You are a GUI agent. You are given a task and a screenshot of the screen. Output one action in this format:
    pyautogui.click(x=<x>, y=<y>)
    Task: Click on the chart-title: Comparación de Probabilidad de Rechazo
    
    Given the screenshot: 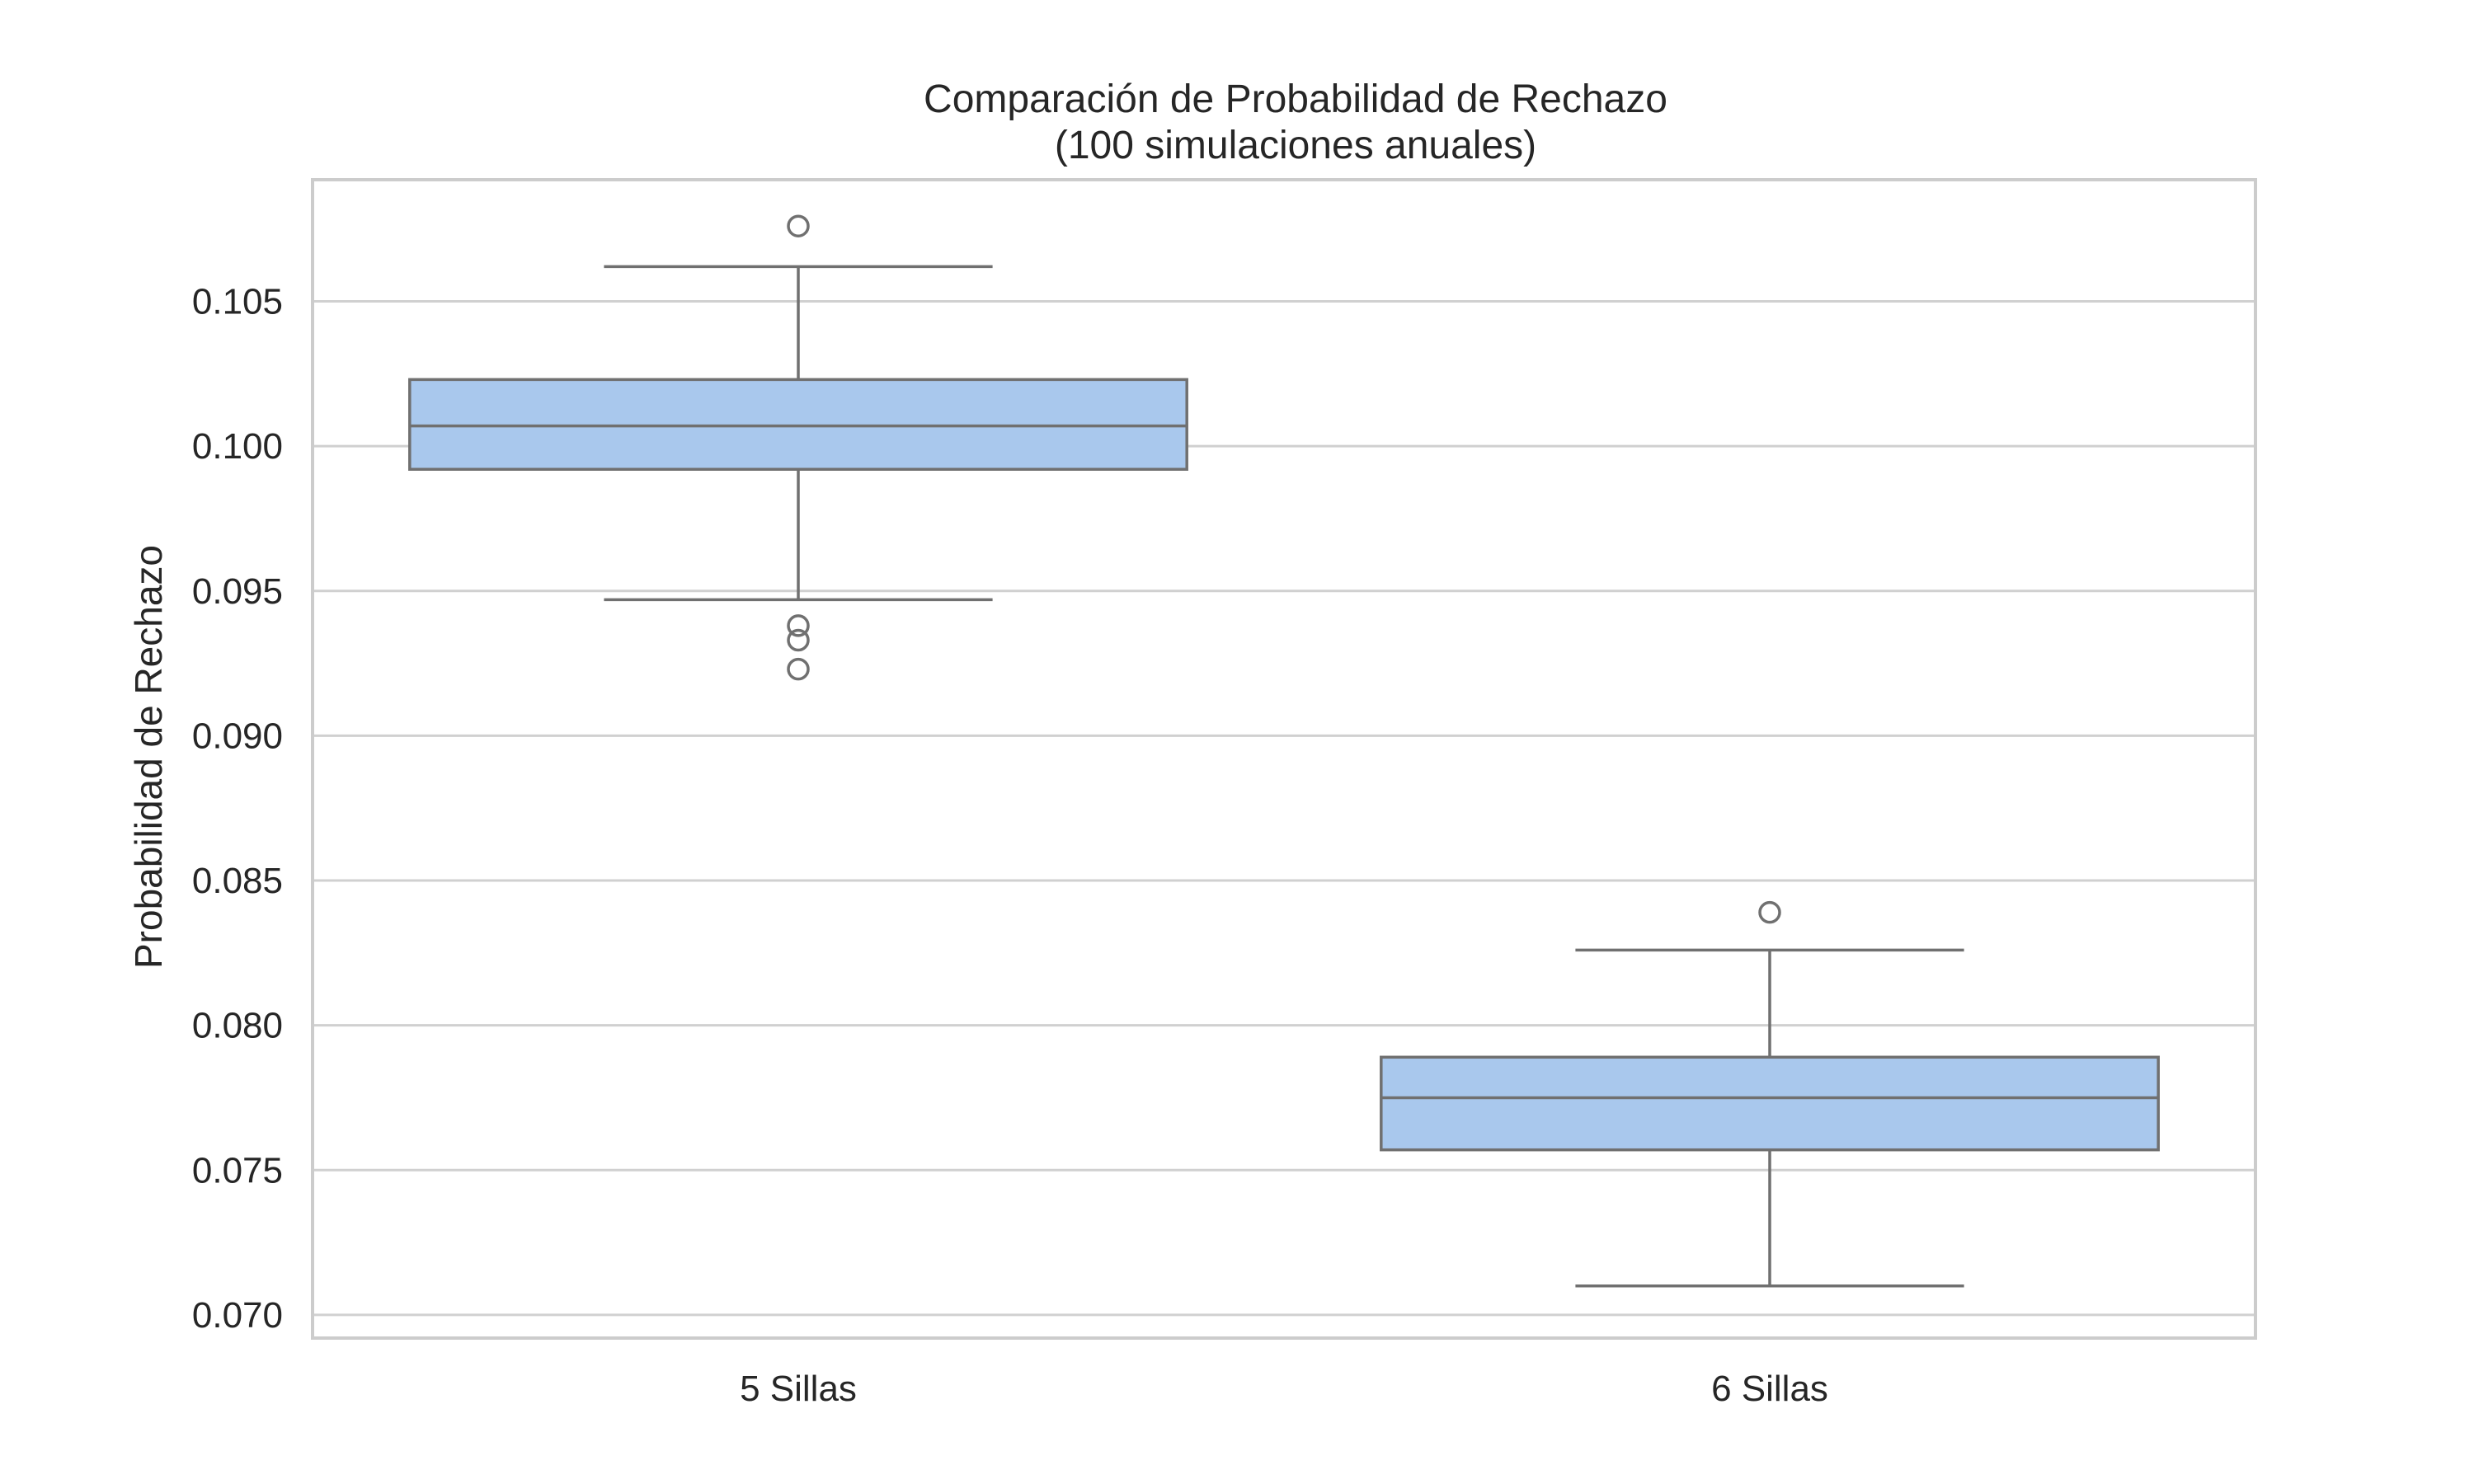 What is the action you would take?
    pyautogui.click(x=1295, y=99)
    